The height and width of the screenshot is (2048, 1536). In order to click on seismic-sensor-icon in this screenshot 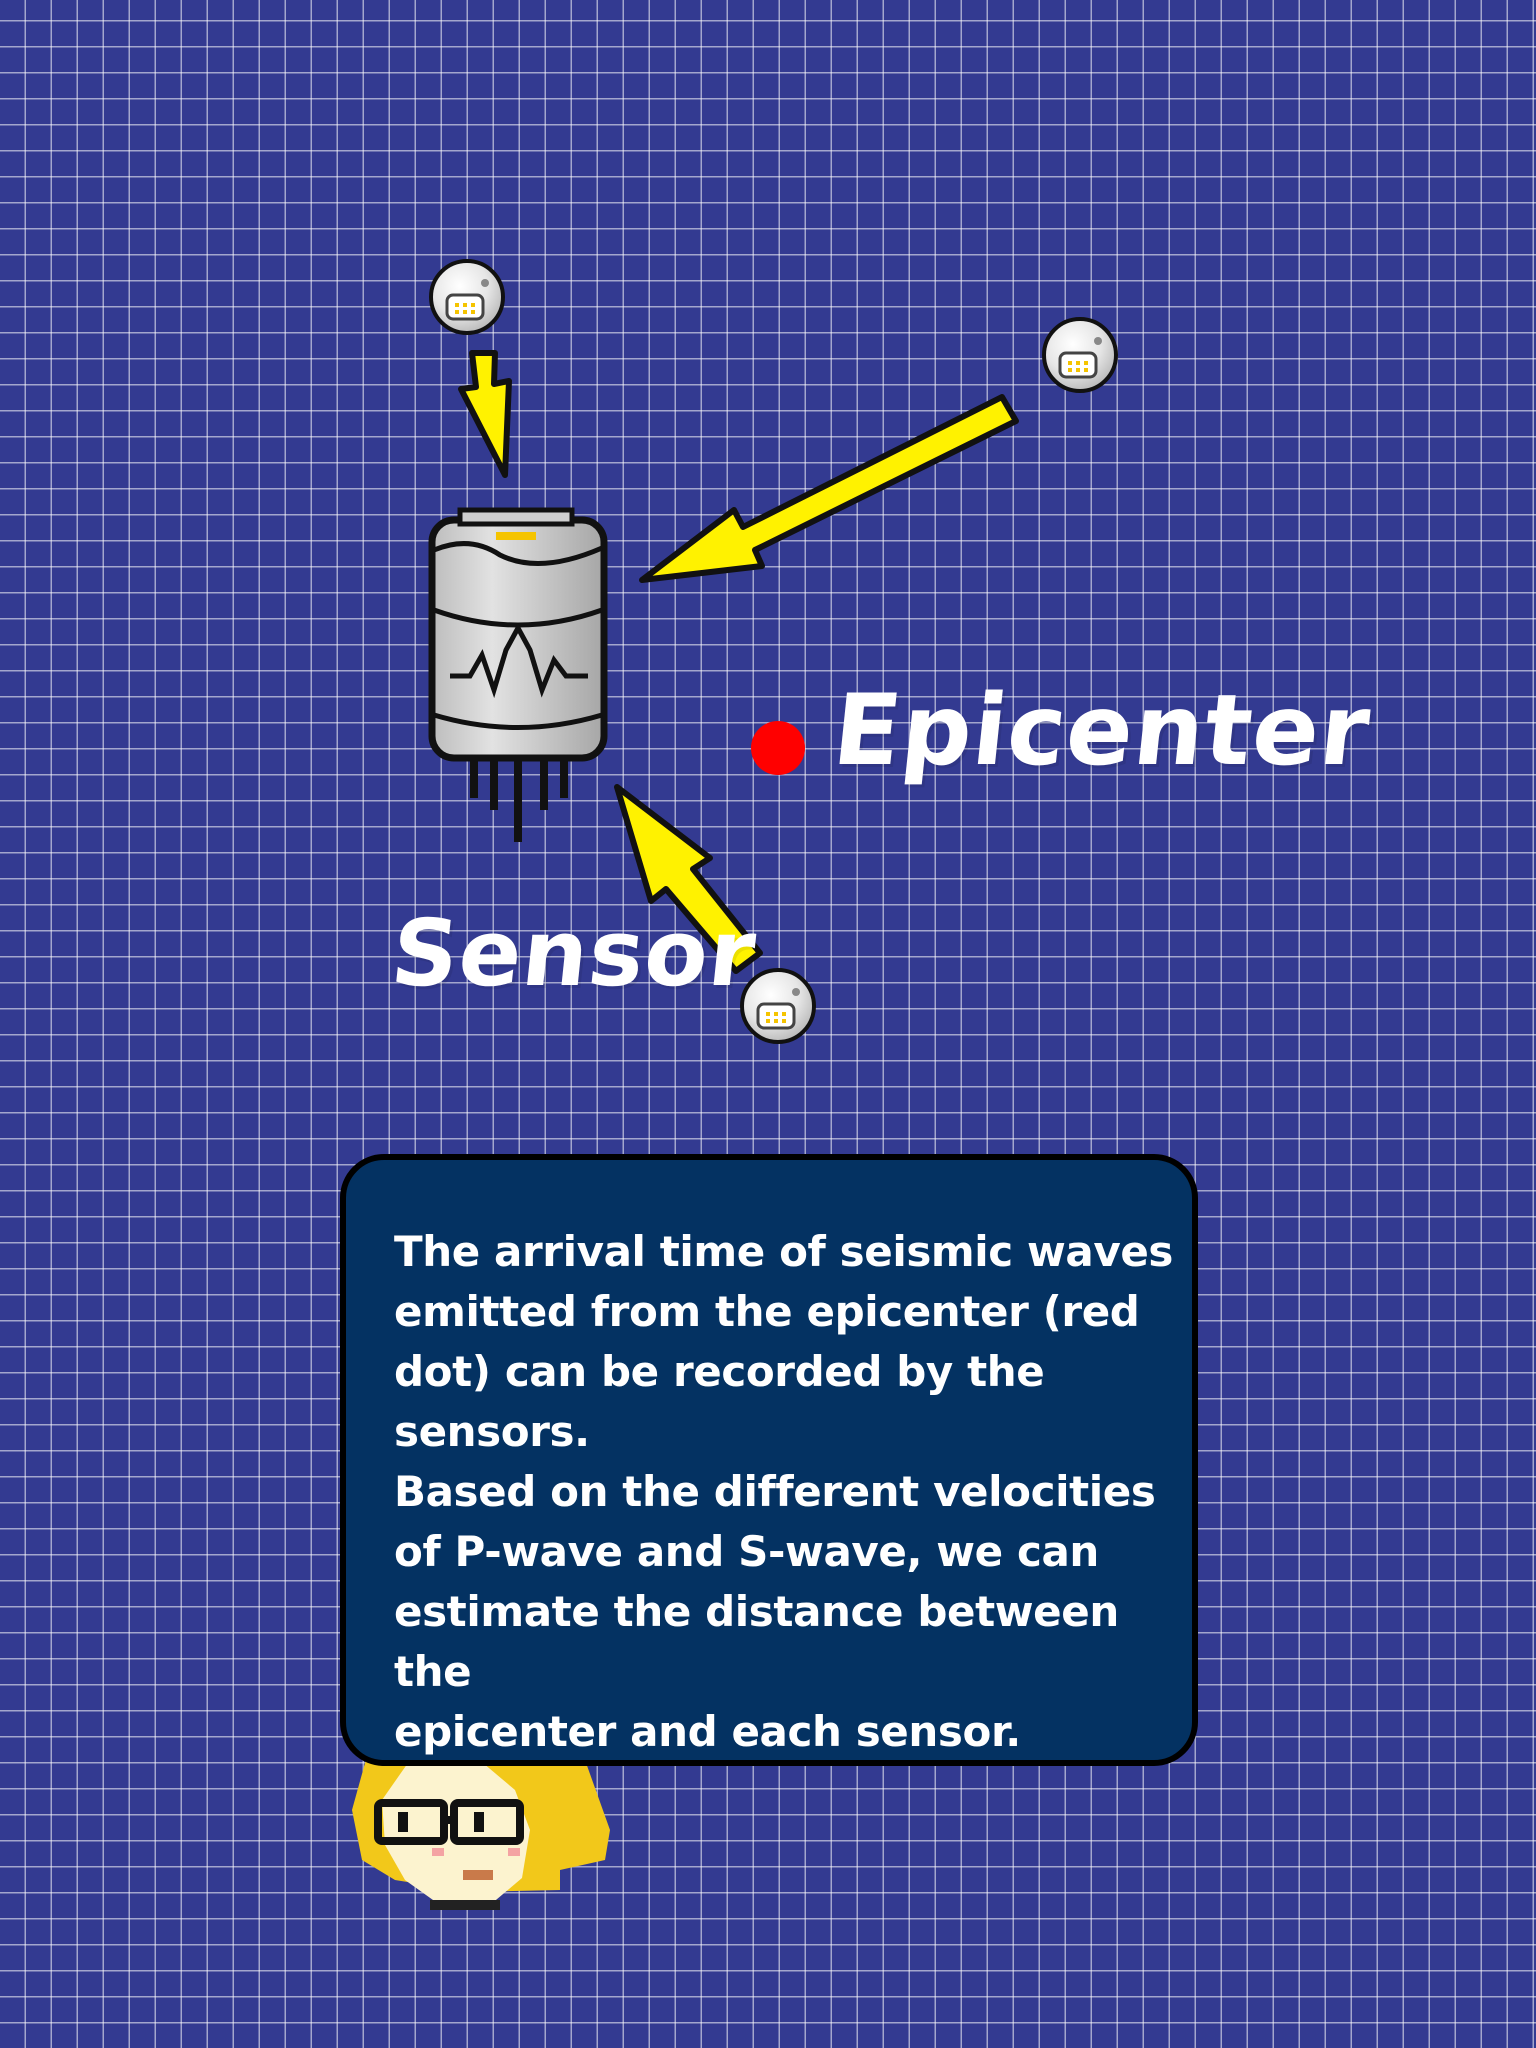, I will do `click(518, 674)`.